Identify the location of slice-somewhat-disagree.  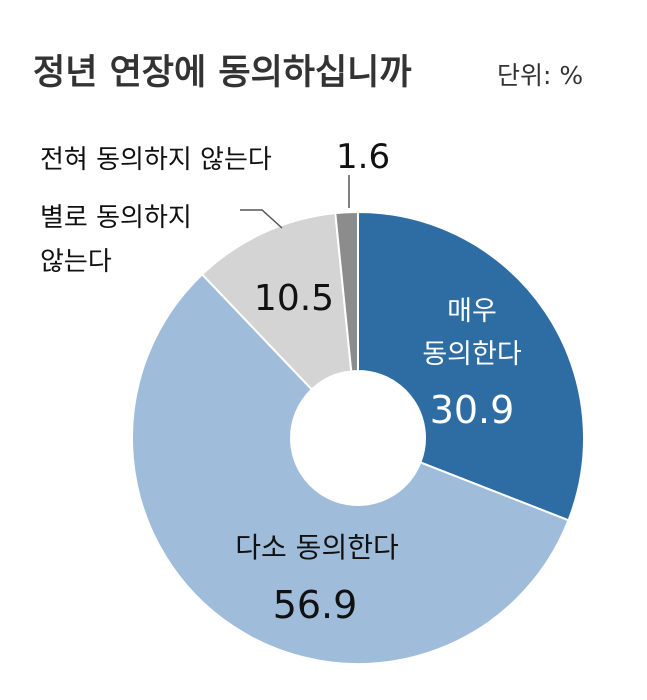
(276, 301).